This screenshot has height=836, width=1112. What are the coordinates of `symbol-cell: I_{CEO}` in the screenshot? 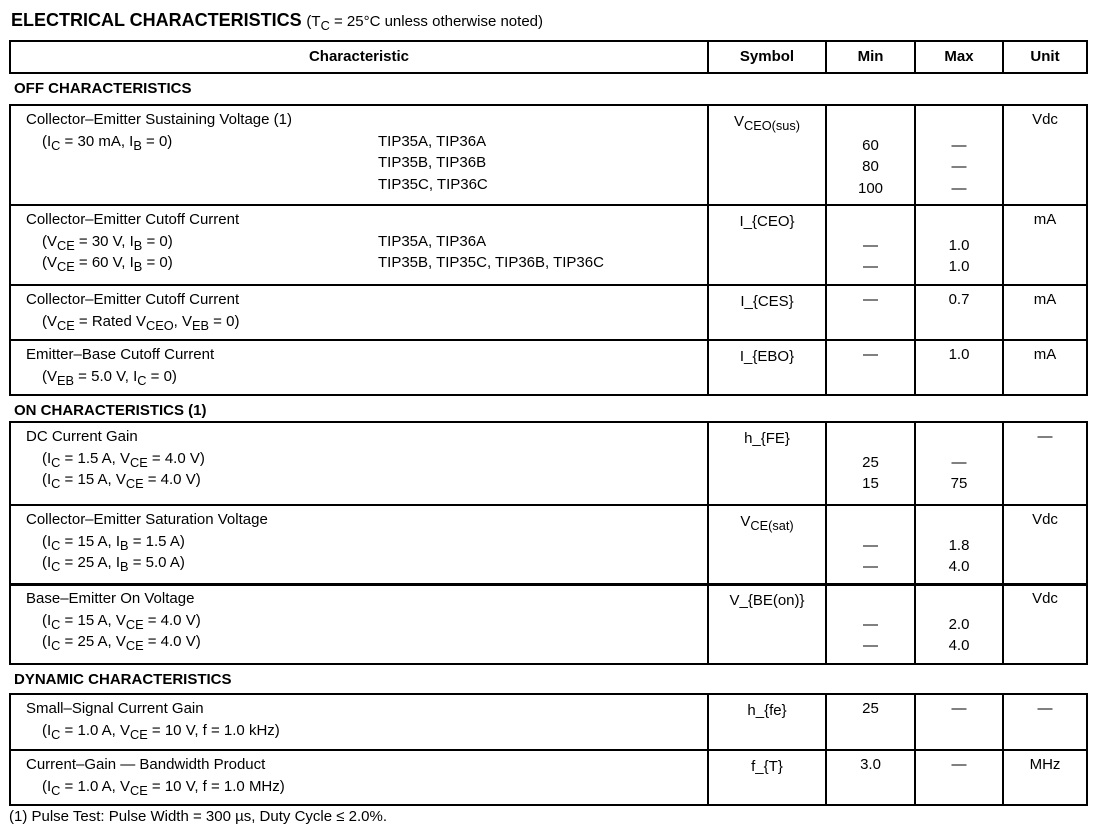 It's located at (768, 245).